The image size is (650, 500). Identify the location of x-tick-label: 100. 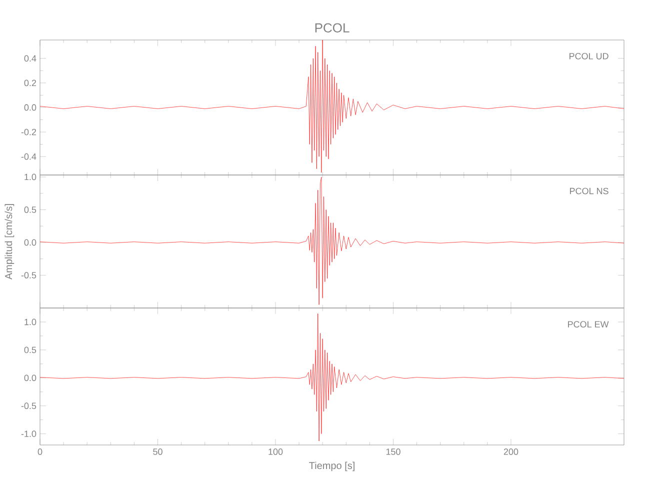
(275, 451).